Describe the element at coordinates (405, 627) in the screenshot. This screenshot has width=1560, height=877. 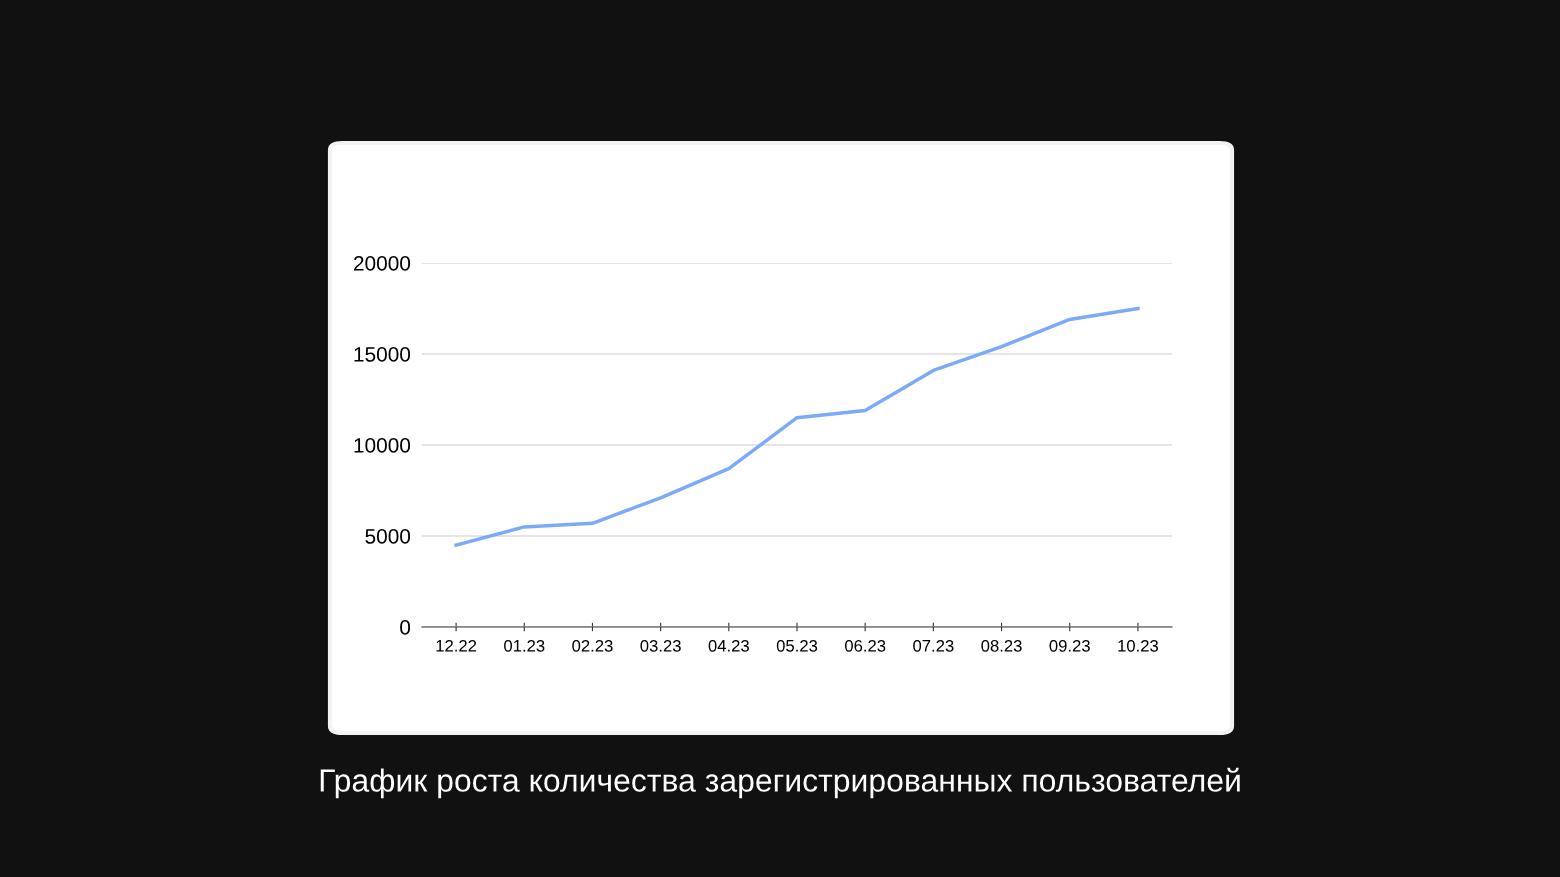
I see `y-tick-label: 0` at that location.